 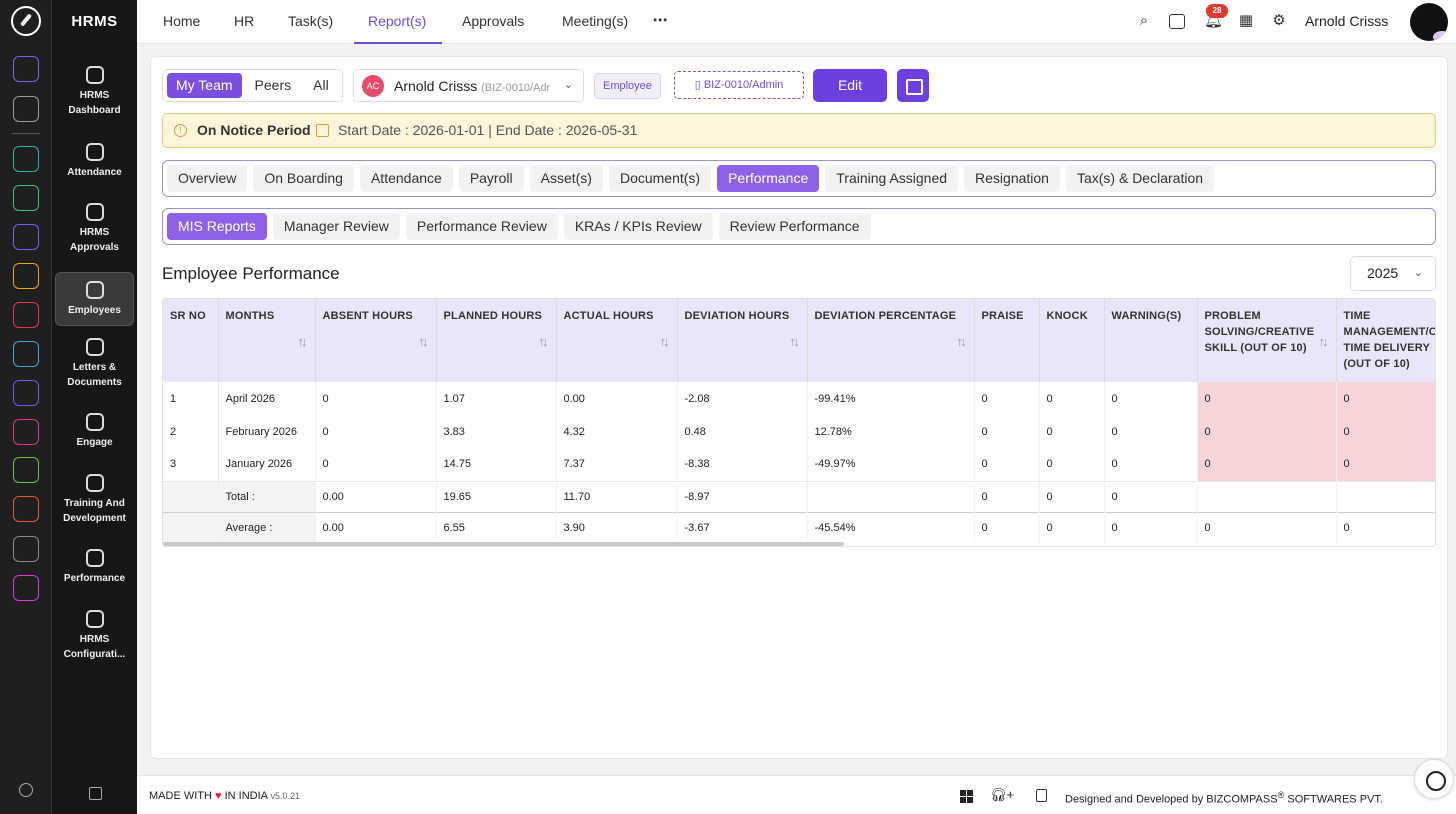 What do you see at coordinates (892, 178) in the screenshot?
I see `tab-7: Training Assigned` at bounding box center [892, 178].